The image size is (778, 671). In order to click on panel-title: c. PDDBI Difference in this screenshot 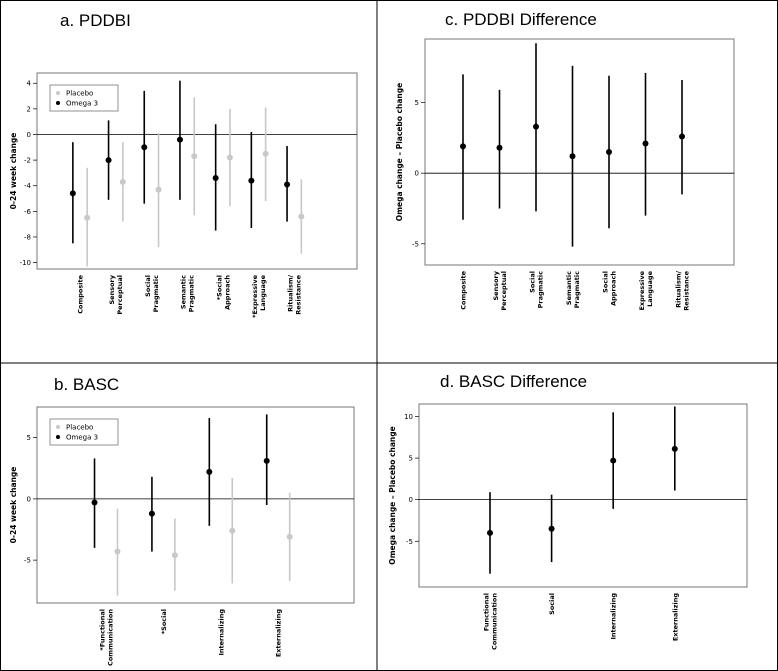, I will do `click(521, 19)`.